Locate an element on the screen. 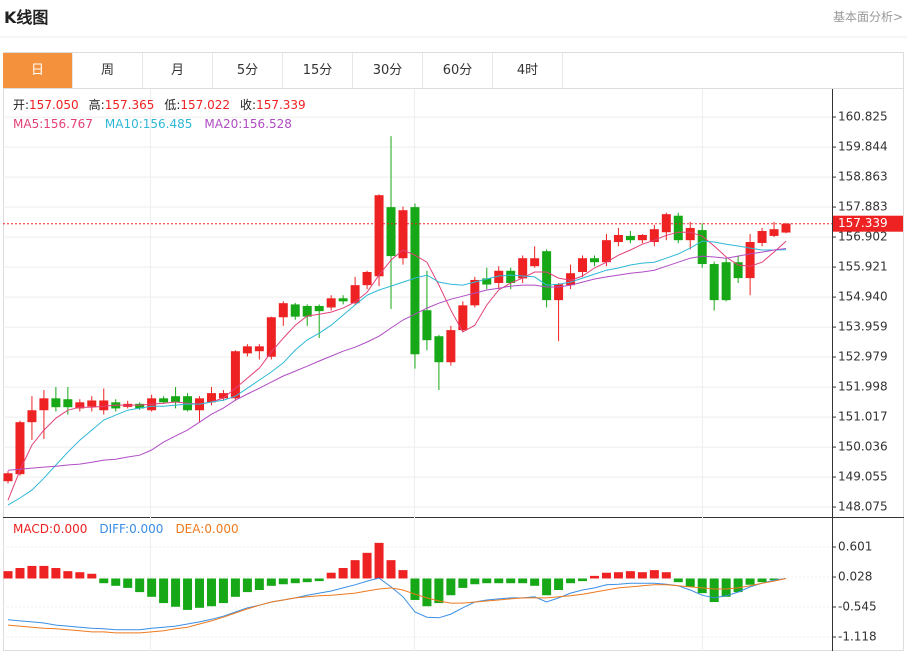  period-tabs: 日周月 5分 15分 30分 60分 4时 is located at coordinates (283, 70).